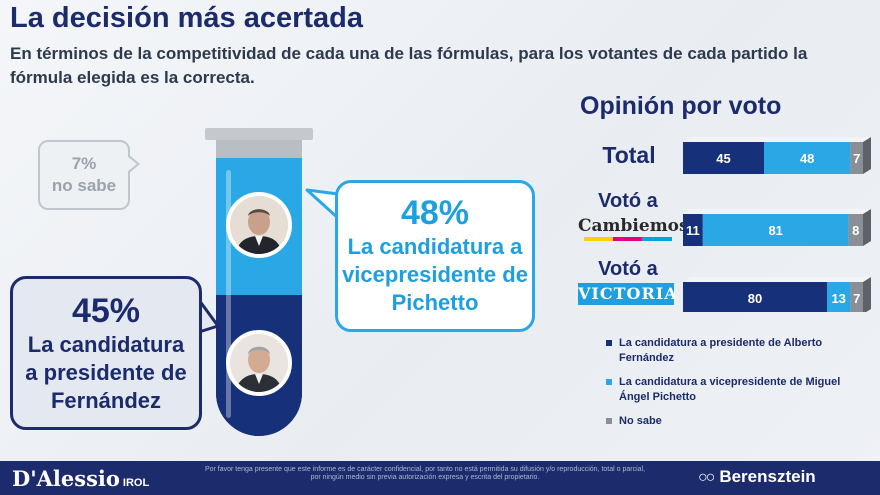 This screenshot has height=495, width=880. I want to click on bar-label-fernandez-row1: 11, so click(693, 230).